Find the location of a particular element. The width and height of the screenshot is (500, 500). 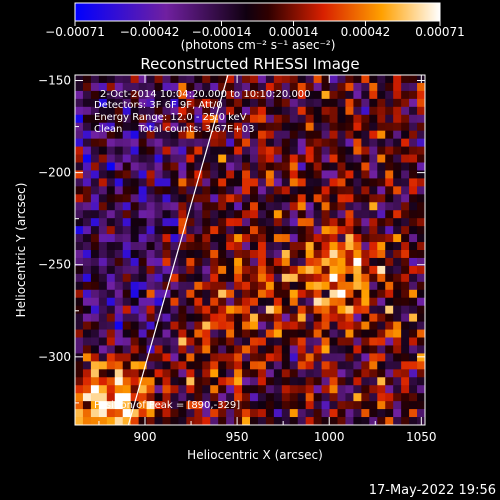

info-line-energy: Energy Range: 12.0 - 25.0 keV is located at coordinates (170, 117).